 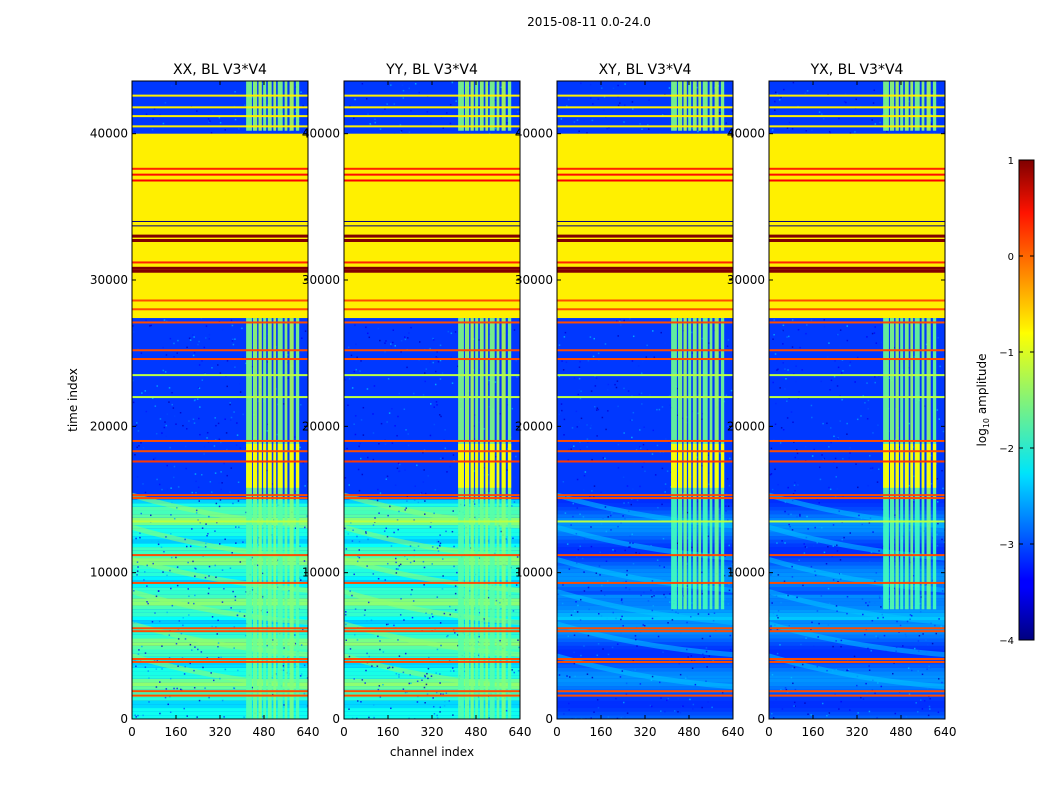 I want to click on rfi-strong-block, so click(x=492, y=465).